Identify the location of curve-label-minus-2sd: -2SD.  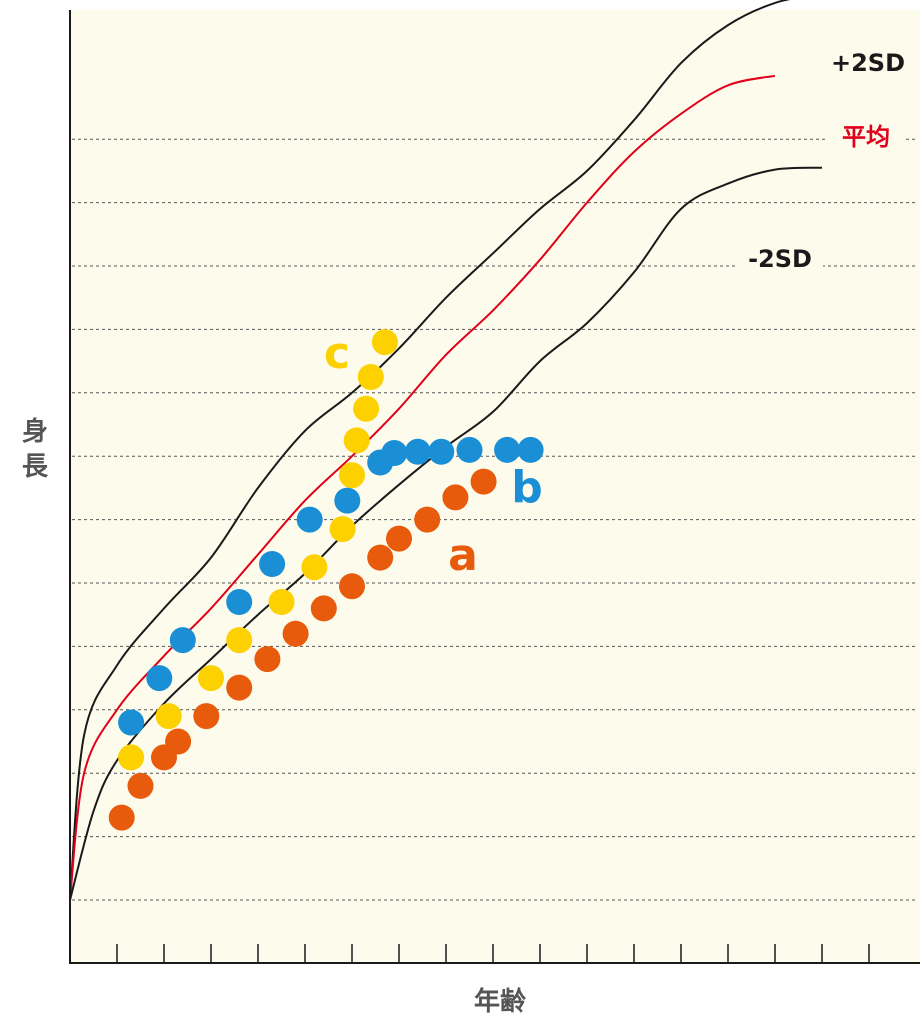
(780, 259).